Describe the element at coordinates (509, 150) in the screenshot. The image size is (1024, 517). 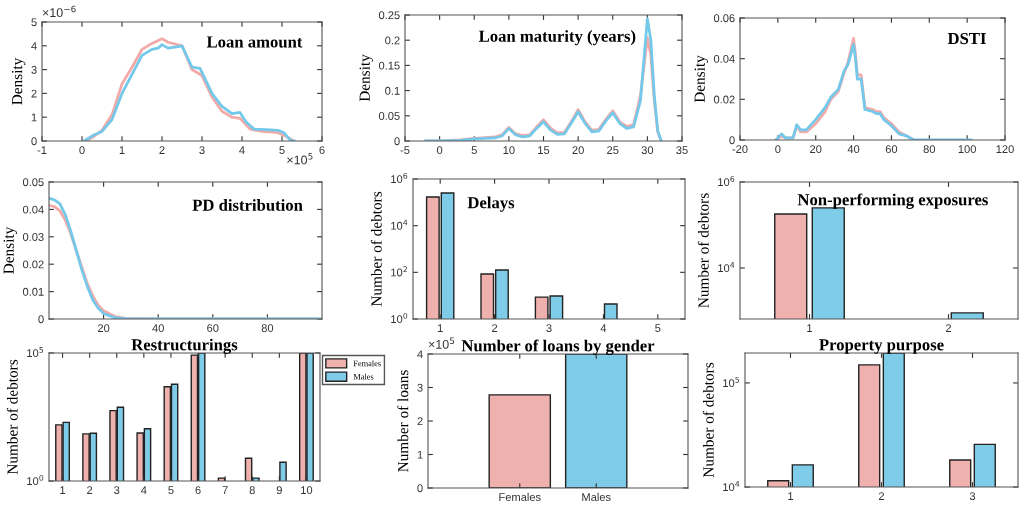
I see `x-tick-label: 10` at that location.